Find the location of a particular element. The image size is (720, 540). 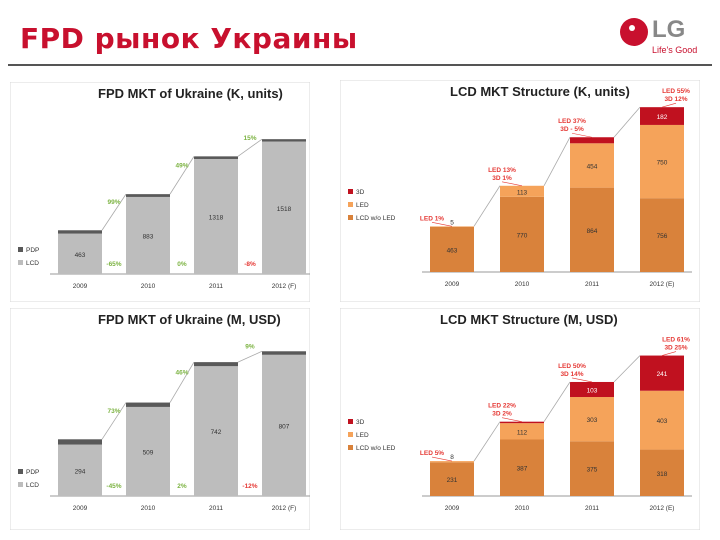

c0-tick-label-0: 2009 is located at coordinates (80, 286).